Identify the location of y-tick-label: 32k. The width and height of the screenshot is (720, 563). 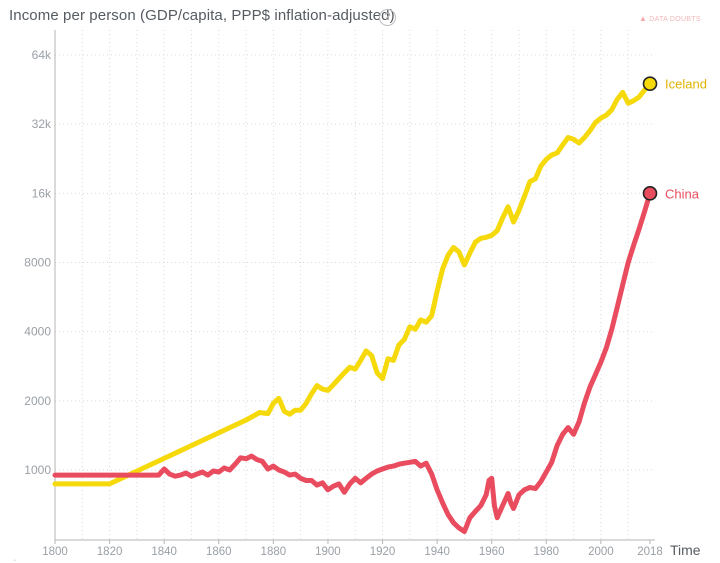
(42, 124).